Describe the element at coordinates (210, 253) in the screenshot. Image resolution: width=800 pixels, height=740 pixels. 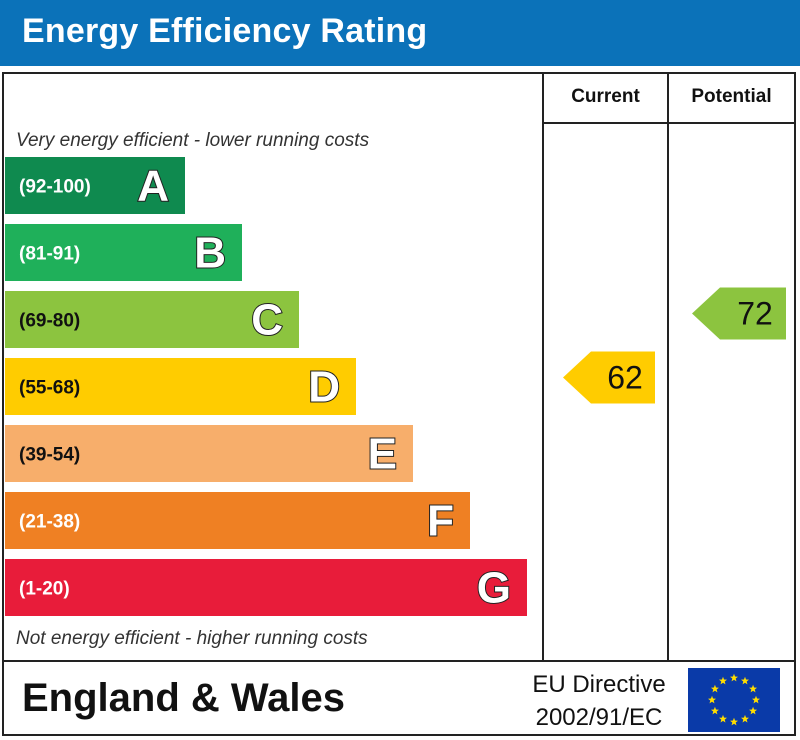
I see `band-letter-b: B` at that location.